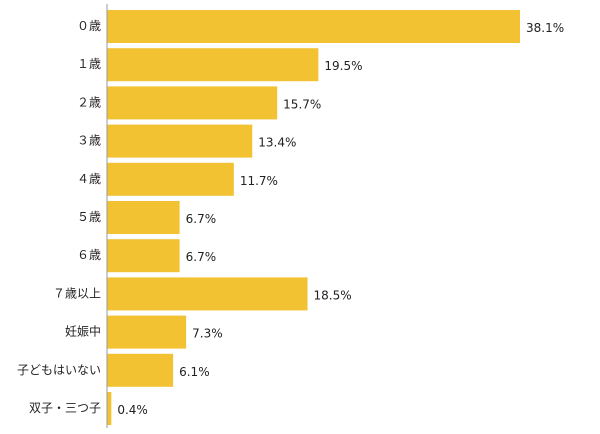 This screenshot has height=434, width=600. Describe the element at coordinates (77, 293) in the screenshot. I see `category-label-7: ７歳以上` at that location.